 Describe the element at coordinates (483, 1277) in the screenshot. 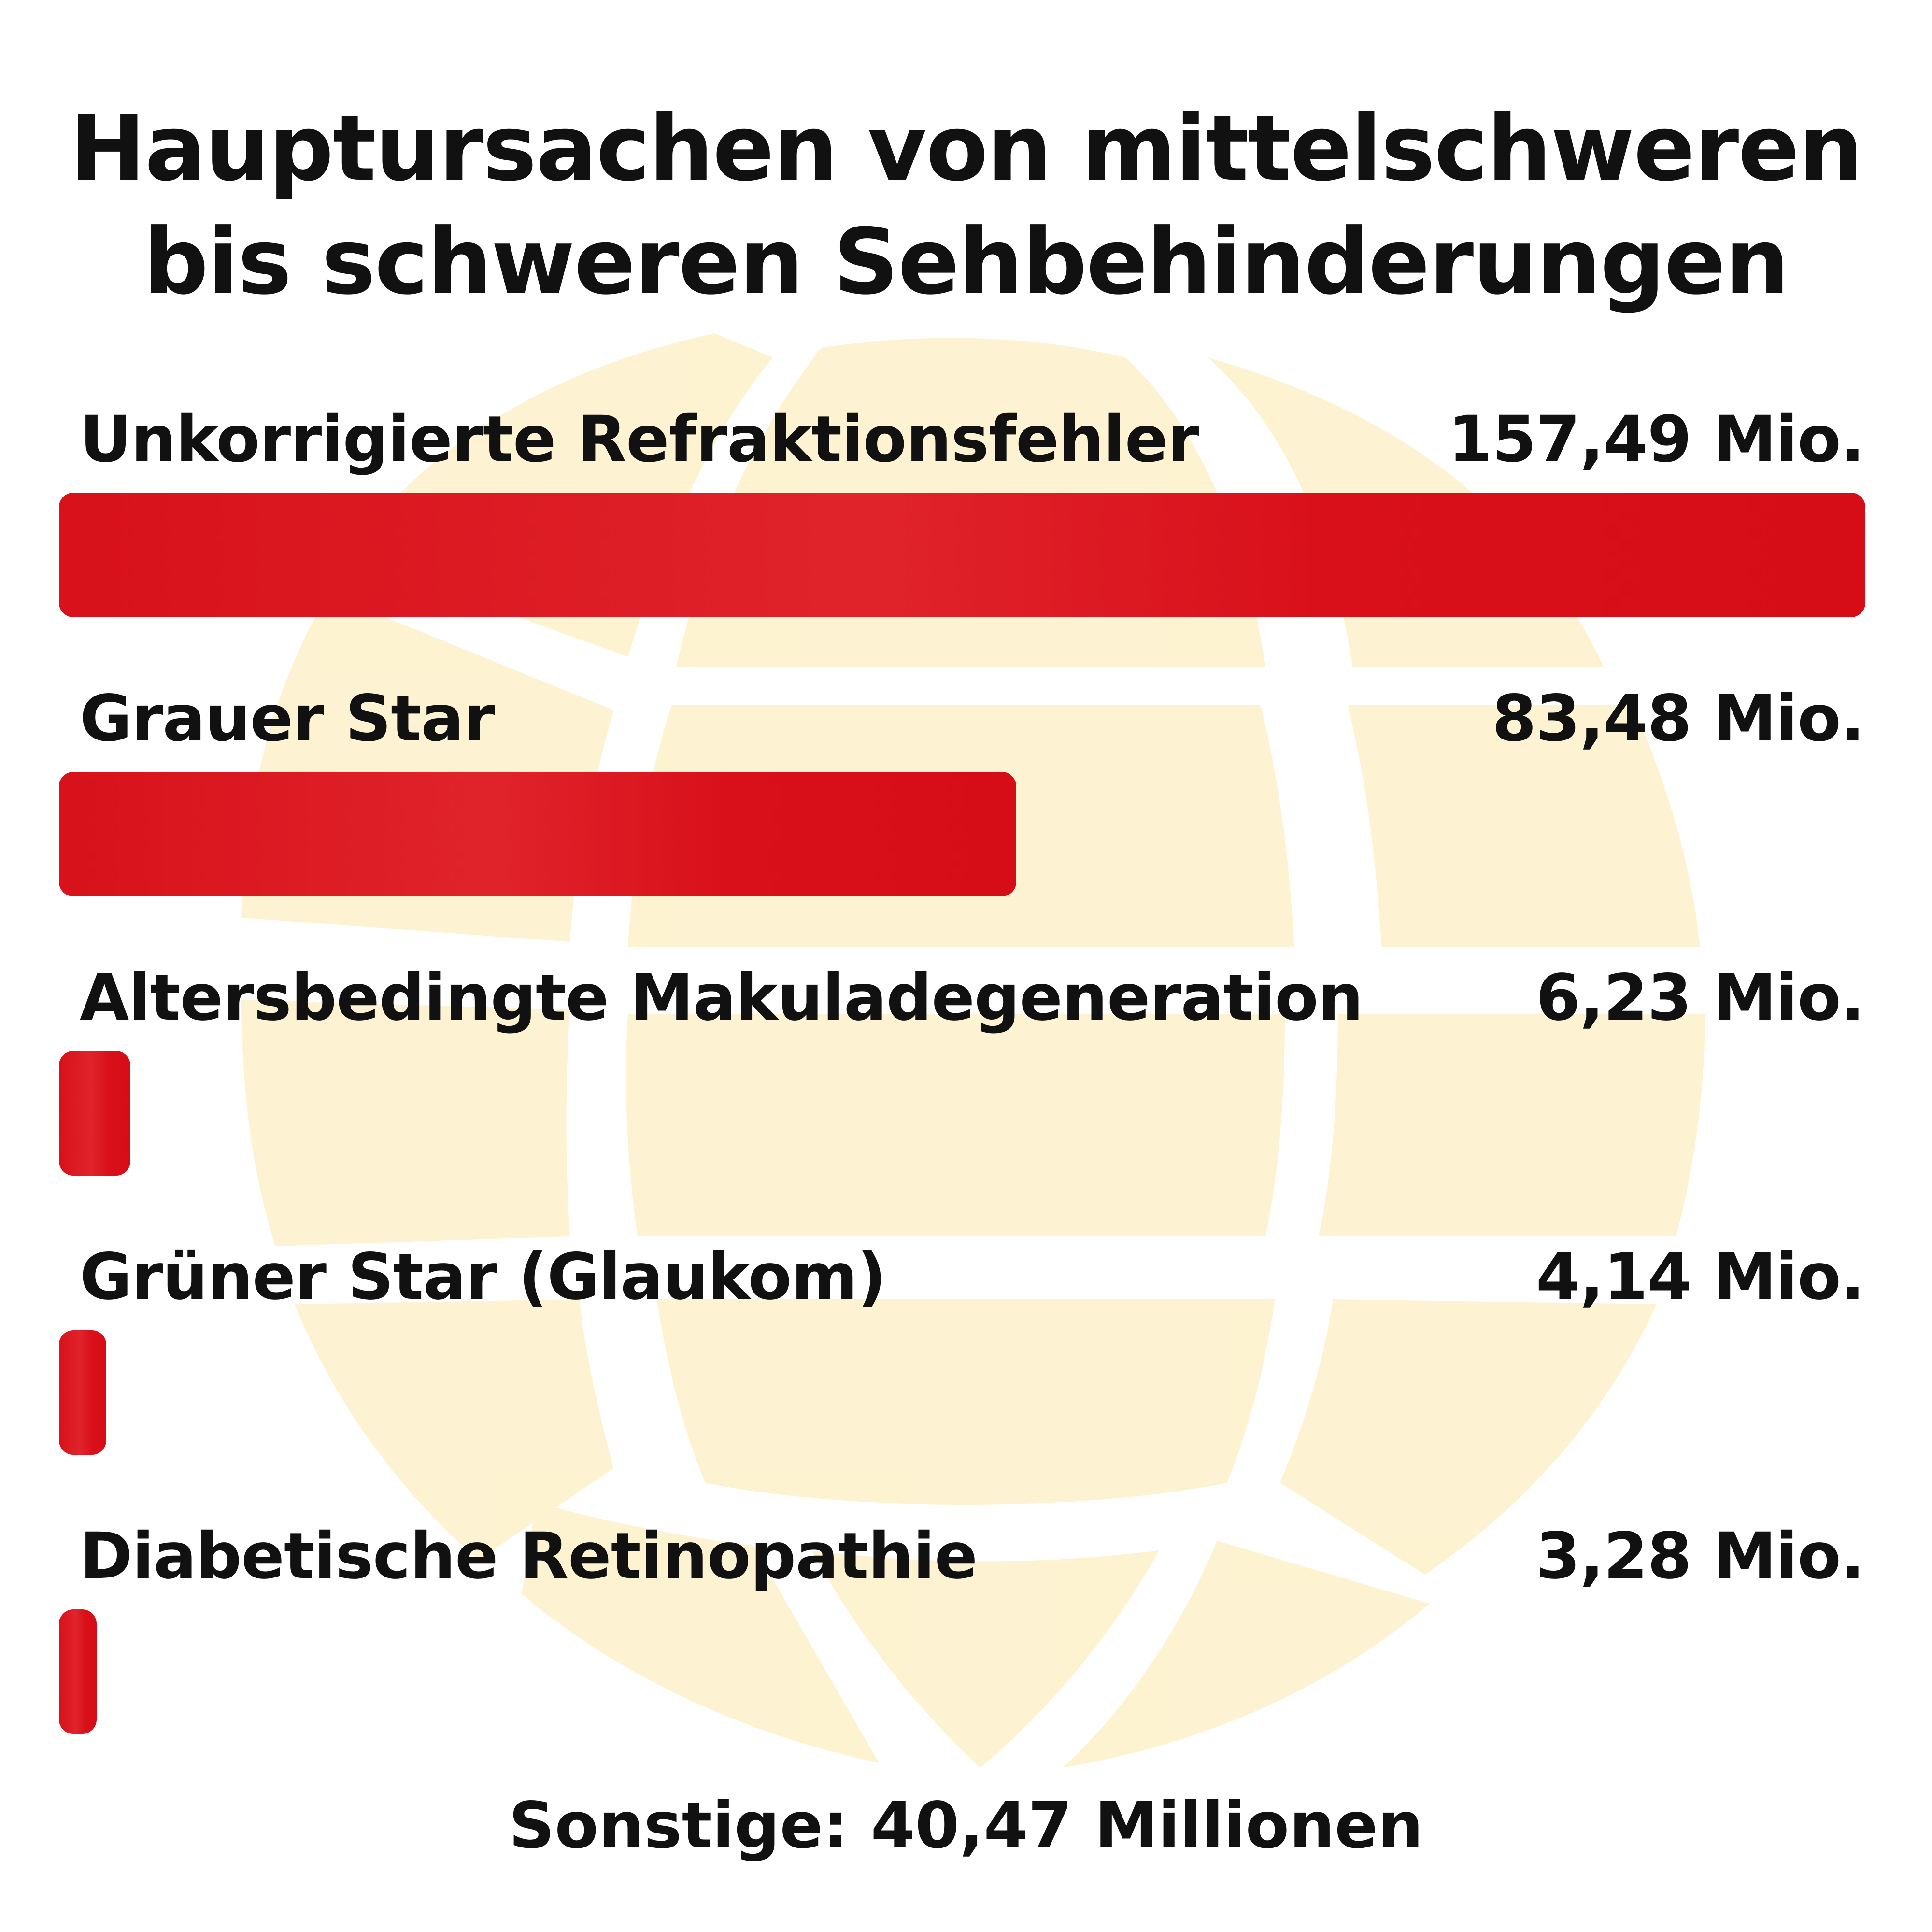

I see `category-label: Grüner Star (Glaukom)` at that location.